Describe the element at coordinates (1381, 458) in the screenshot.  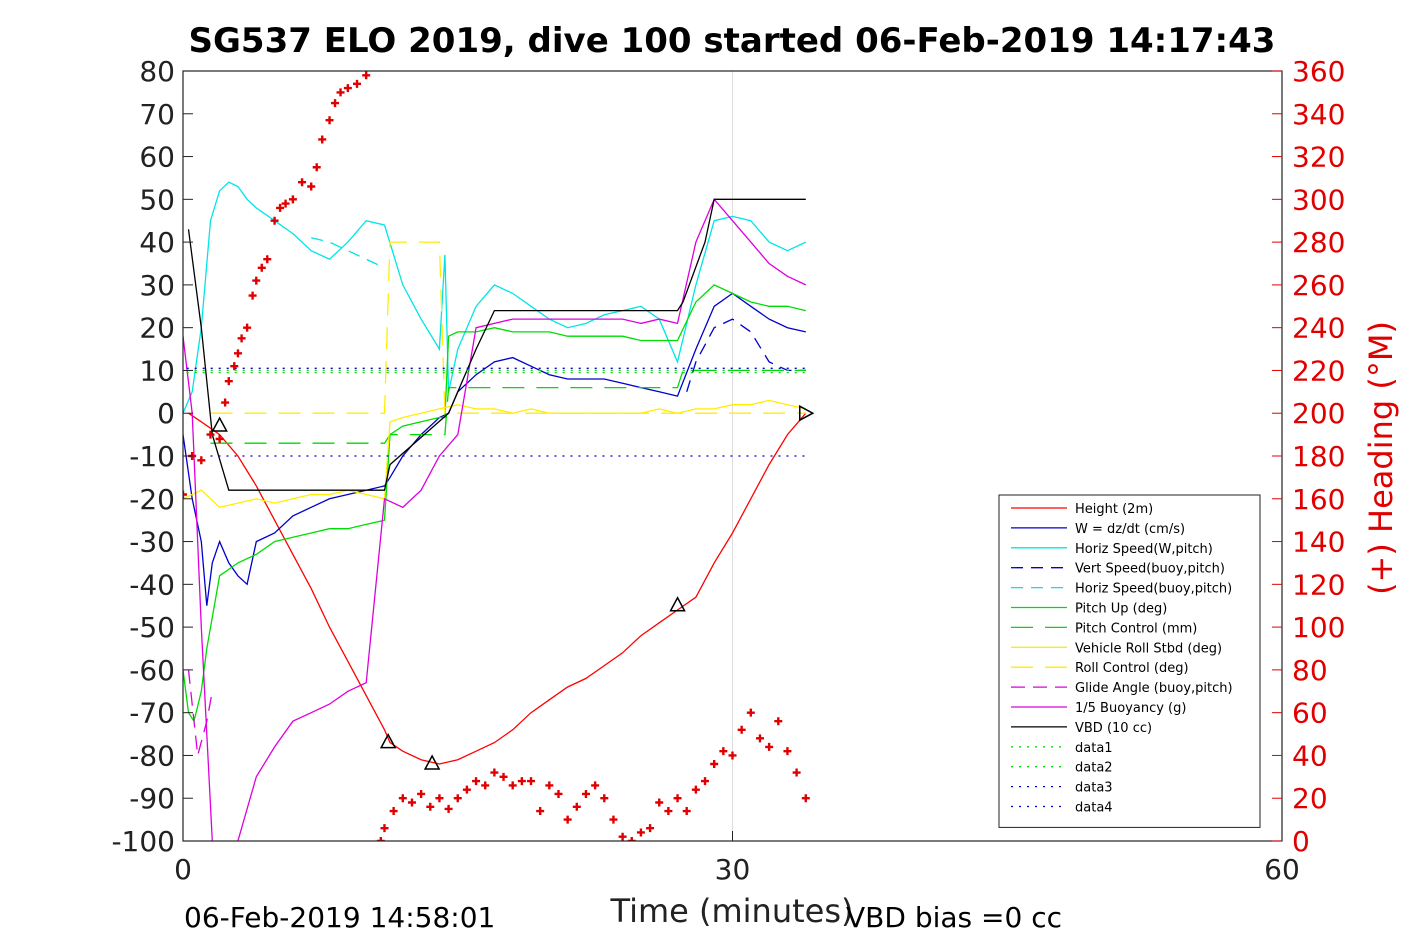
I see `y-axis-right-label: (+) Heading (°M)` at that location.